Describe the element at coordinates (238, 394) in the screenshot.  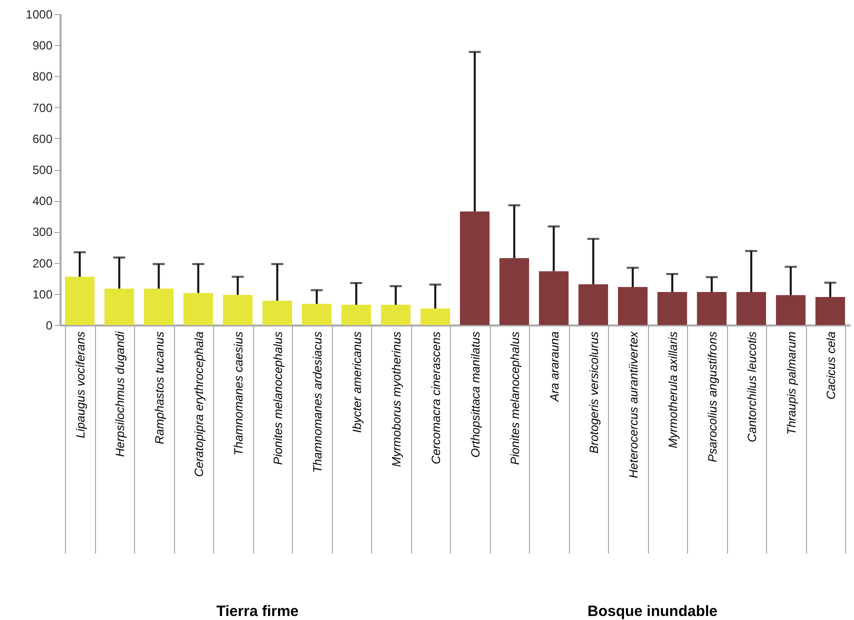
I see `x-tick-label: Thamnomanes caesius` at that location.